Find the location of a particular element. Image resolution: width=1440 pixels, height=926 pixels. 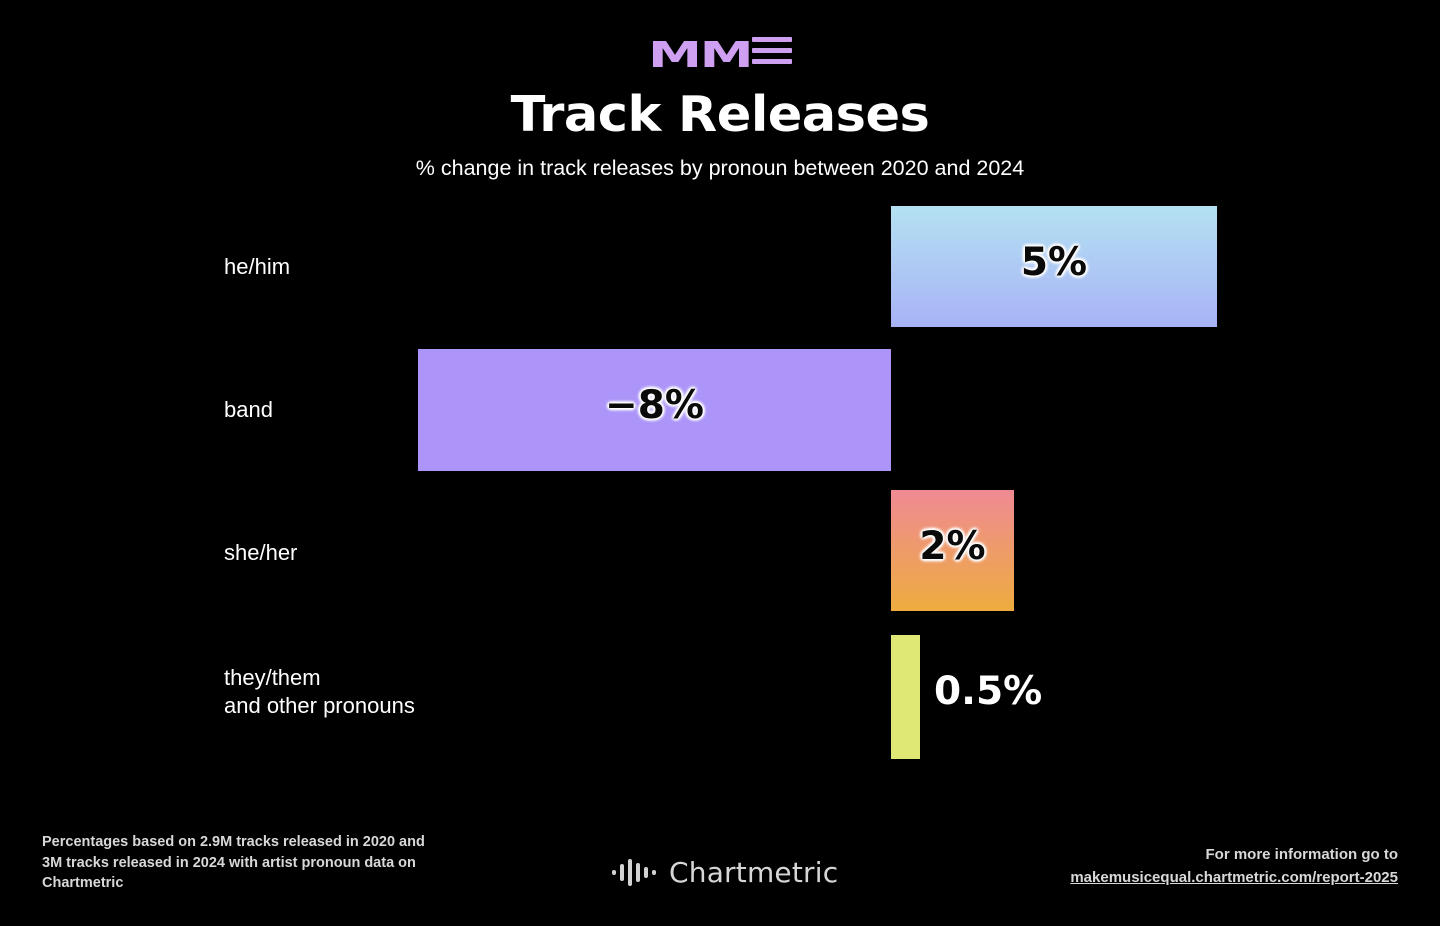

more-info-label: For more information go to is located at coordinates (1302, 854).